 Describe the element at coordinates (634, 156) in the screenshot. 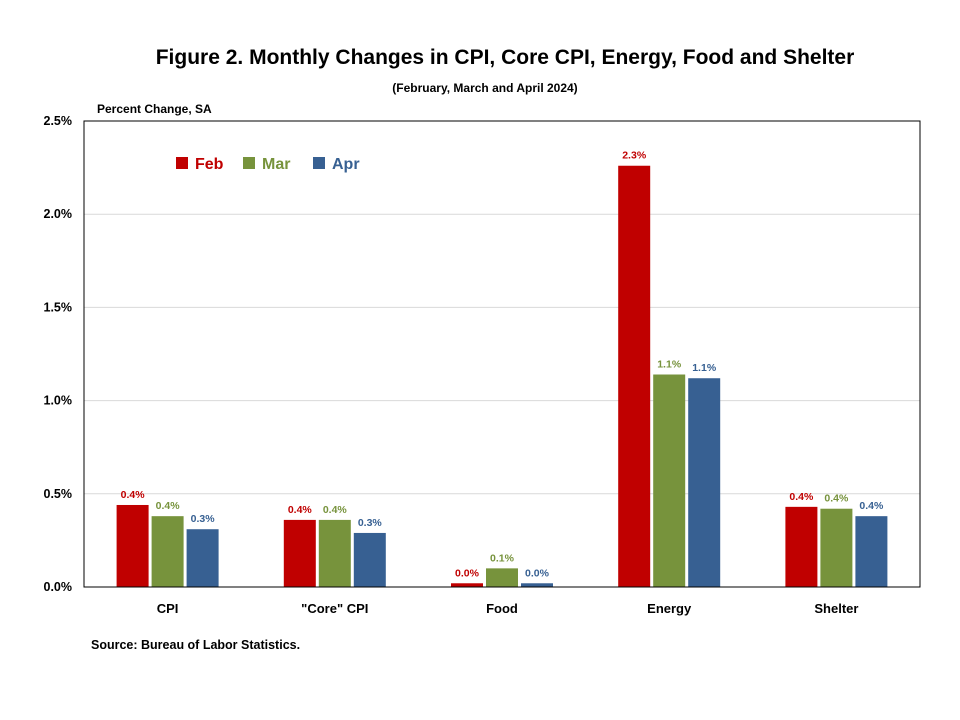

I see `data-label: 2.3%` at that location.